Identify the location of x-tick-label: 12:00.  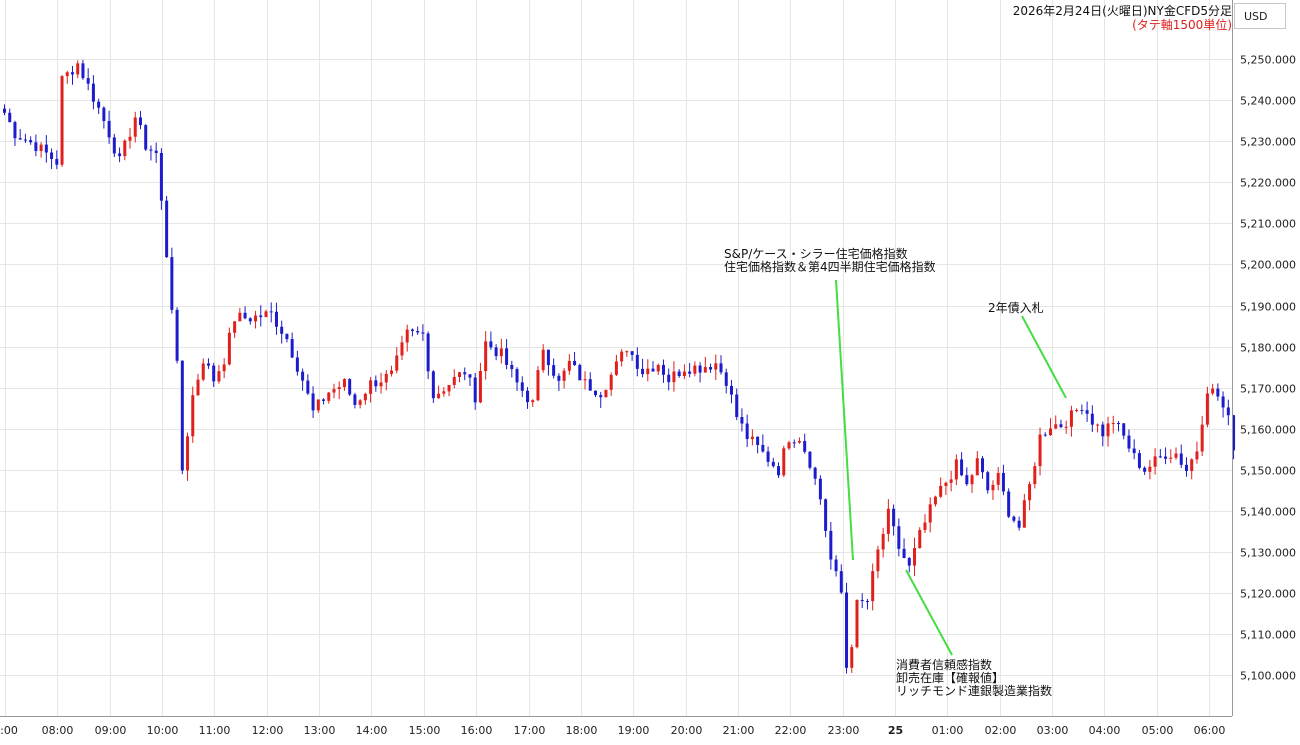
(268, 730).